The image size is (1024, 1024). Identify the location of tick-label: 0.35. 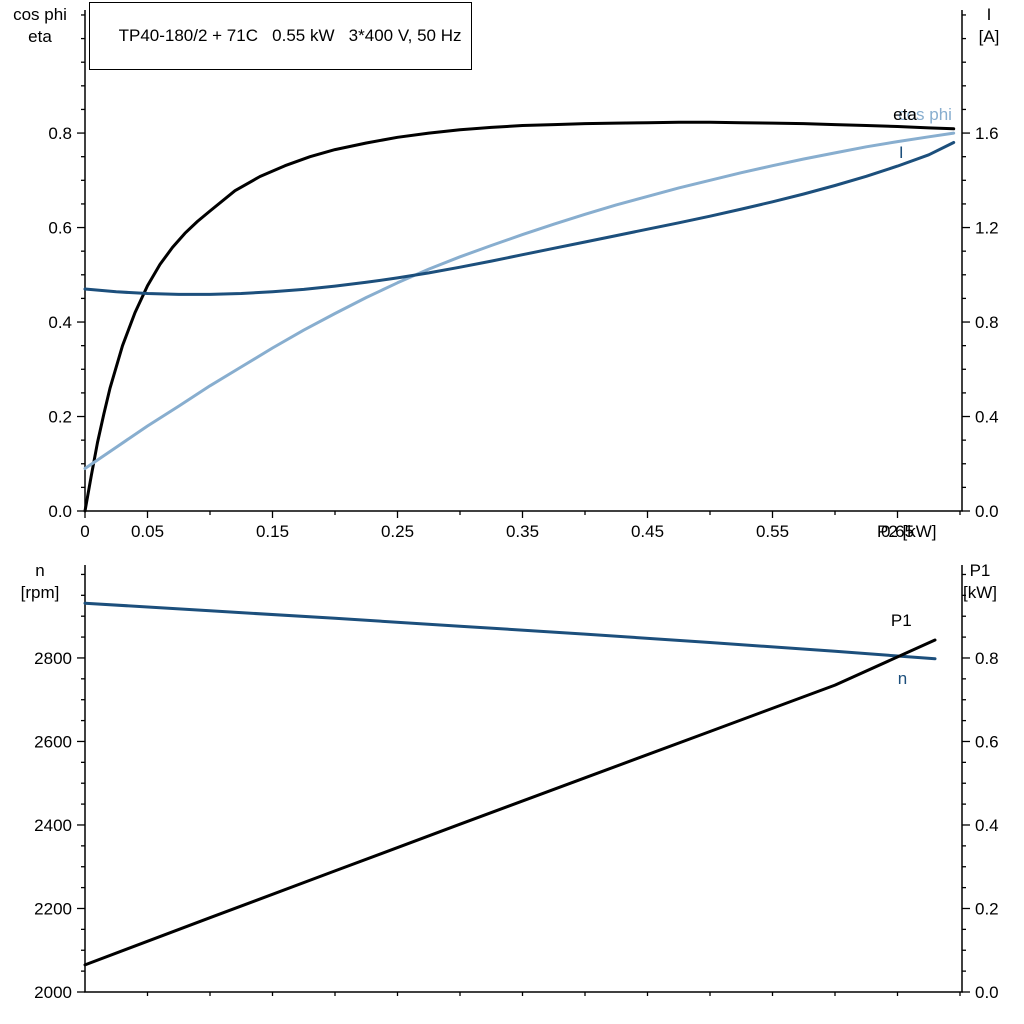
(522, 531).